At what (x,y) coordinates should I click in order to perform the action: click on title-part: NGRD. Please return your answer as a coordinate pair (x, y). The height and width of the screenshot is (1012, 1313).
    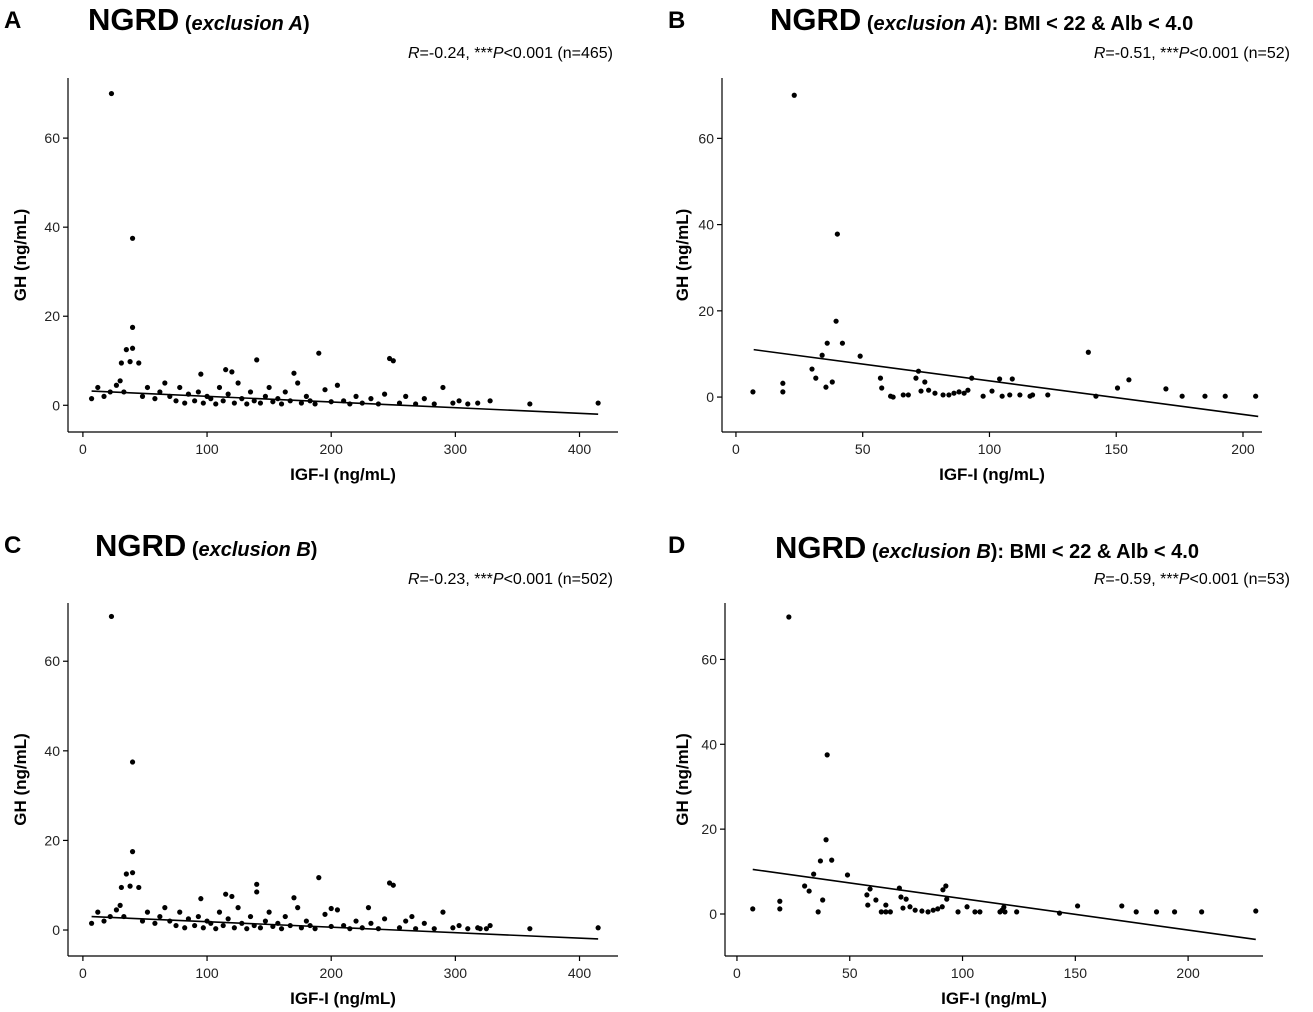
    Looking at the image, I should click on (140, 545).